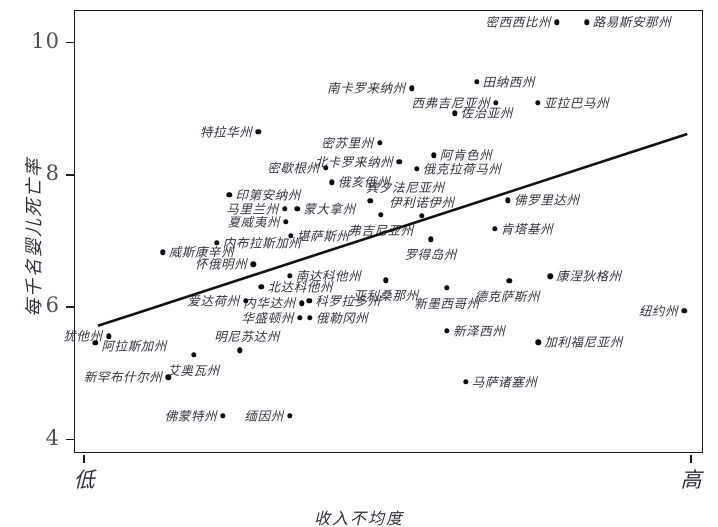 This screenshot has height=527, width=718. Describe the element at coordinates (658, 311) in the screenshot. I see `point-label: 纽约州` at that location.